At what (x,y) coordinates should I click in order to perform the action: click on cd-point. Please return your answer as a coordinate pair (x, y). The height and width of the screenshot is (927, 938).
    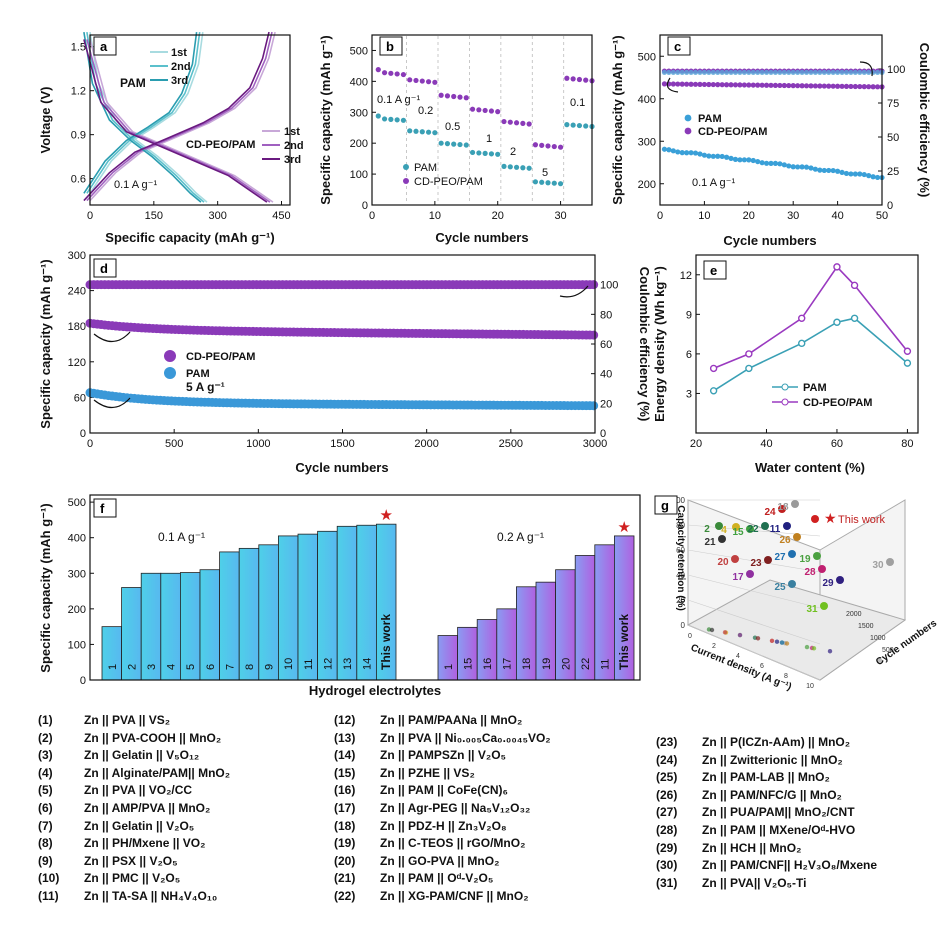
    Looking at the image, I should click on (907, 351).